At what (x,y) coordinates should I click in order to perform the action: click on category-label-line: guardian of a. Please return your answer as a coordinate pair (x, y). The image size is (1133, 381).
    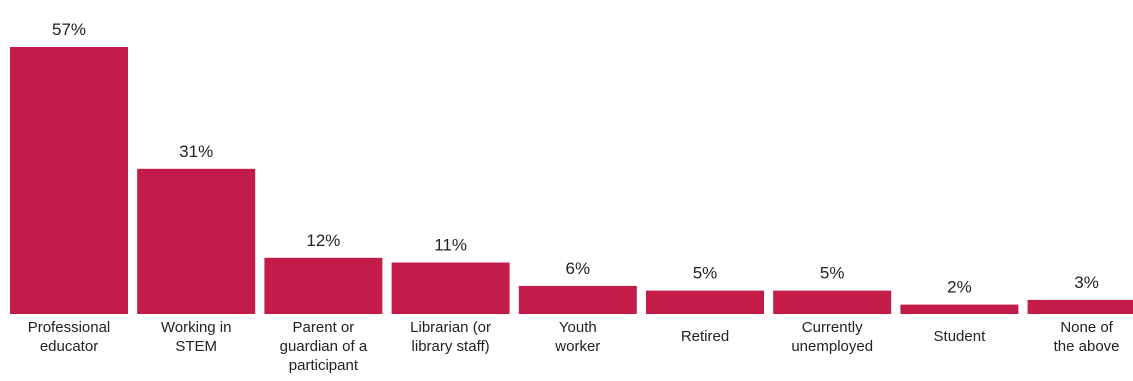
    Looking at the image, I should click on (324, 346).